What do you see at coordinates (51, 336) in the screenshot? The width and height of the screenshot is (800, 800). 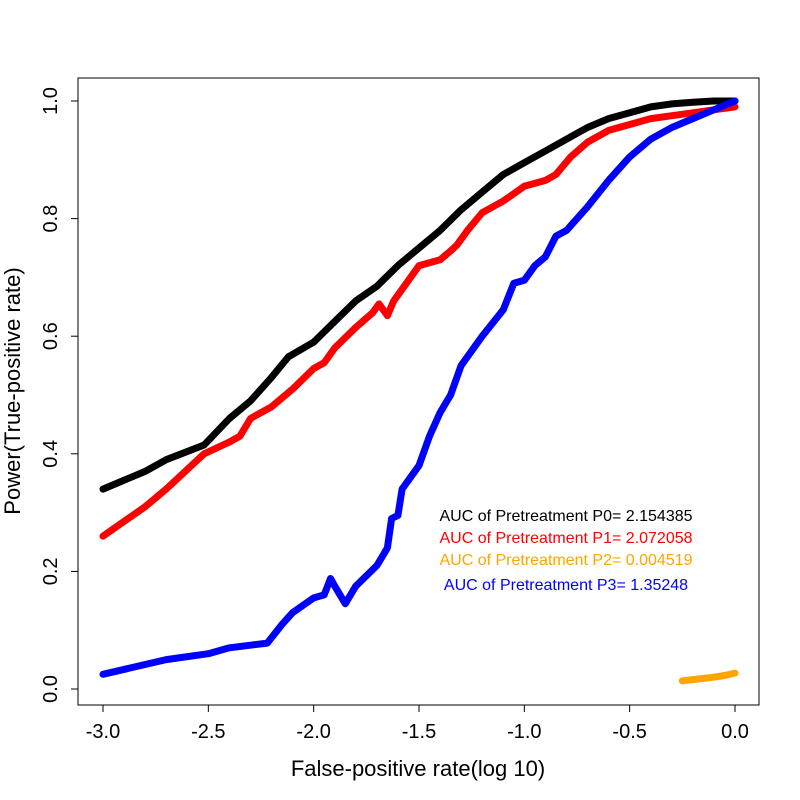 I see `y-tick-label: 0.6` at bounding box center [51, 336].